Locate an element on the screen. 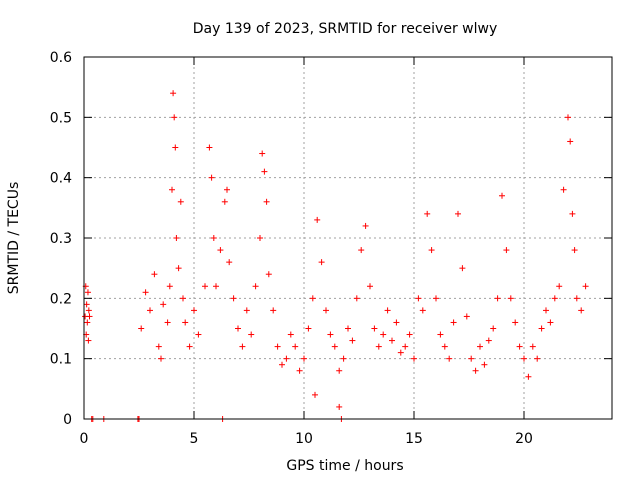 The width and height of the screenshot is (640, 480). x-axis-label: GPS time / hours is located at coordinates (344, 466).